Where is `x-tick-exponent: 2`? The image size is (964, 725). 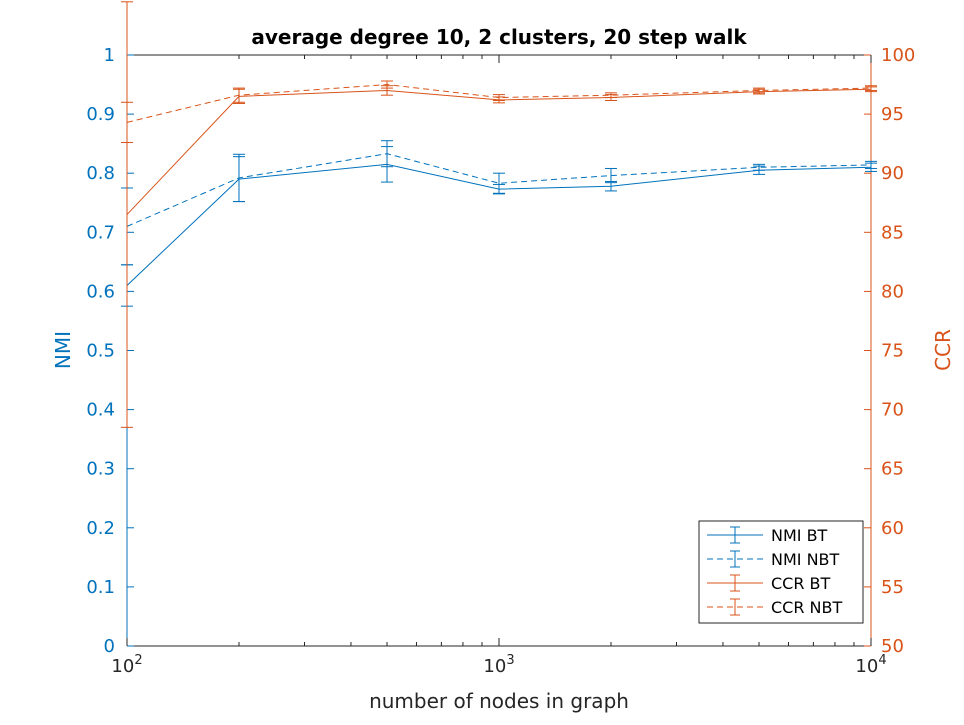
x-tick-exponent: 2 is located at coordinates (138, 660).